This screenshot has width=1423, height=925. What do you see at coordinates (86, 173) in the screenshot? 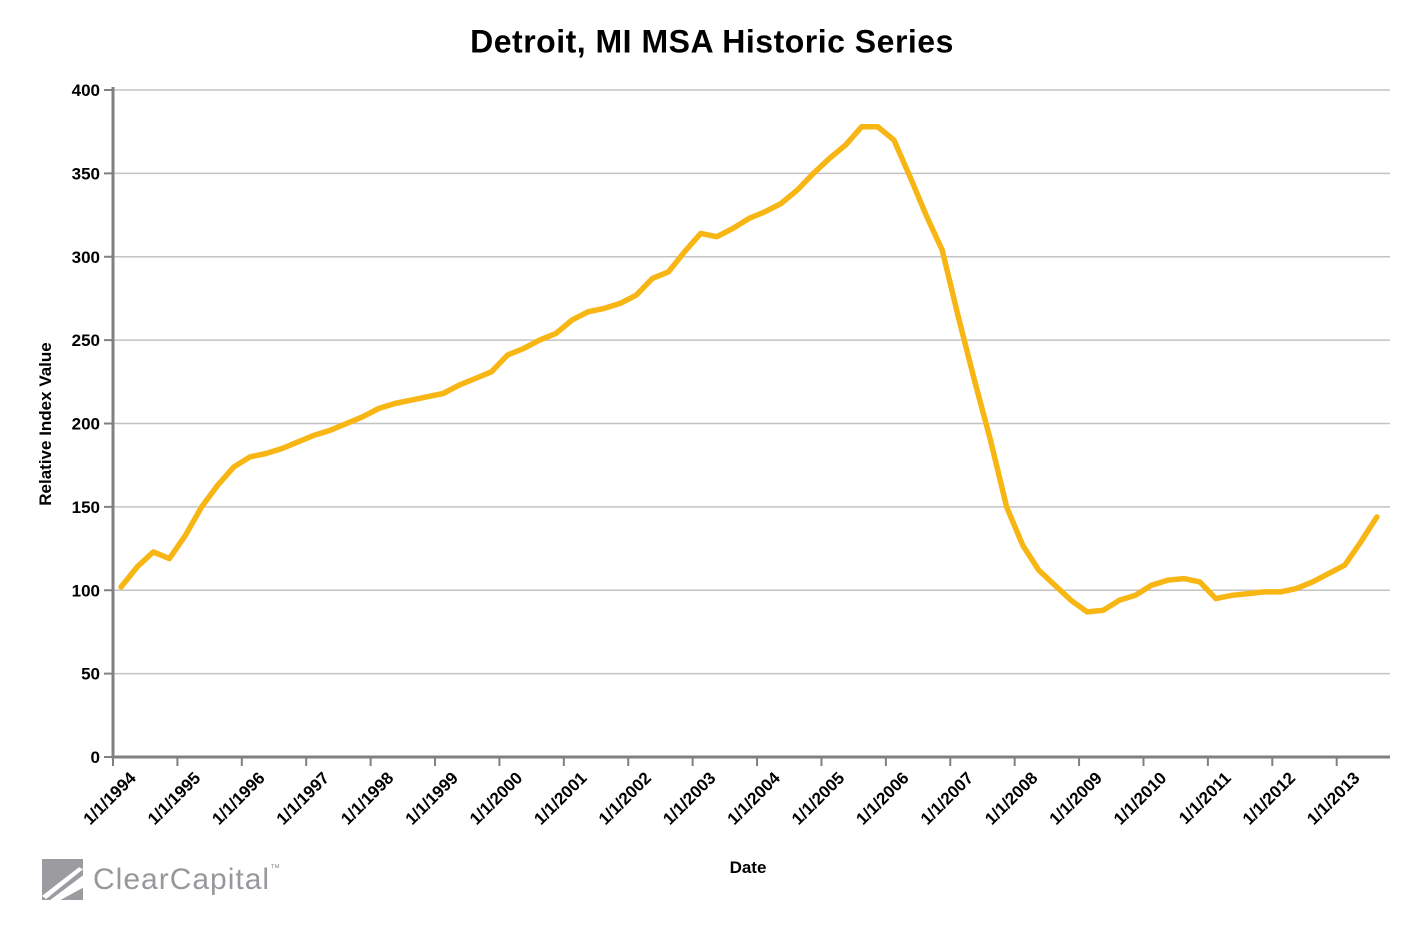
I see `y-tick-label: 350` at bounding box center [86, 173].